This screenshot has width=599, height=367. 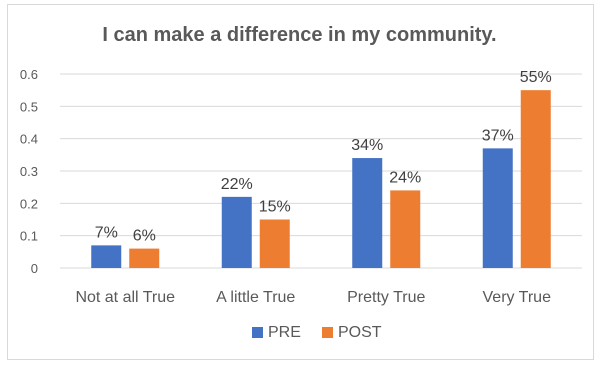 I want to click on data-label: 34%, so click(x=367, y=145).